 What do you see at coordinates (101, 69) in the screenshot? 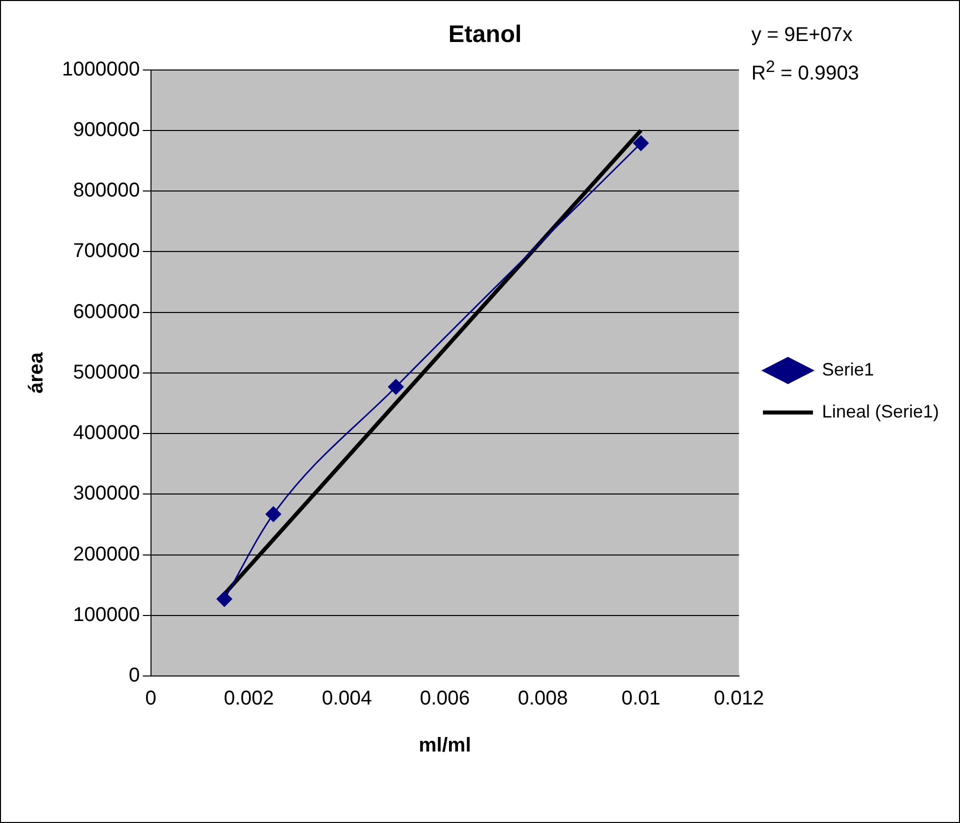
I see `y-tick-label: 1000000` at bounding box center [101, 69].